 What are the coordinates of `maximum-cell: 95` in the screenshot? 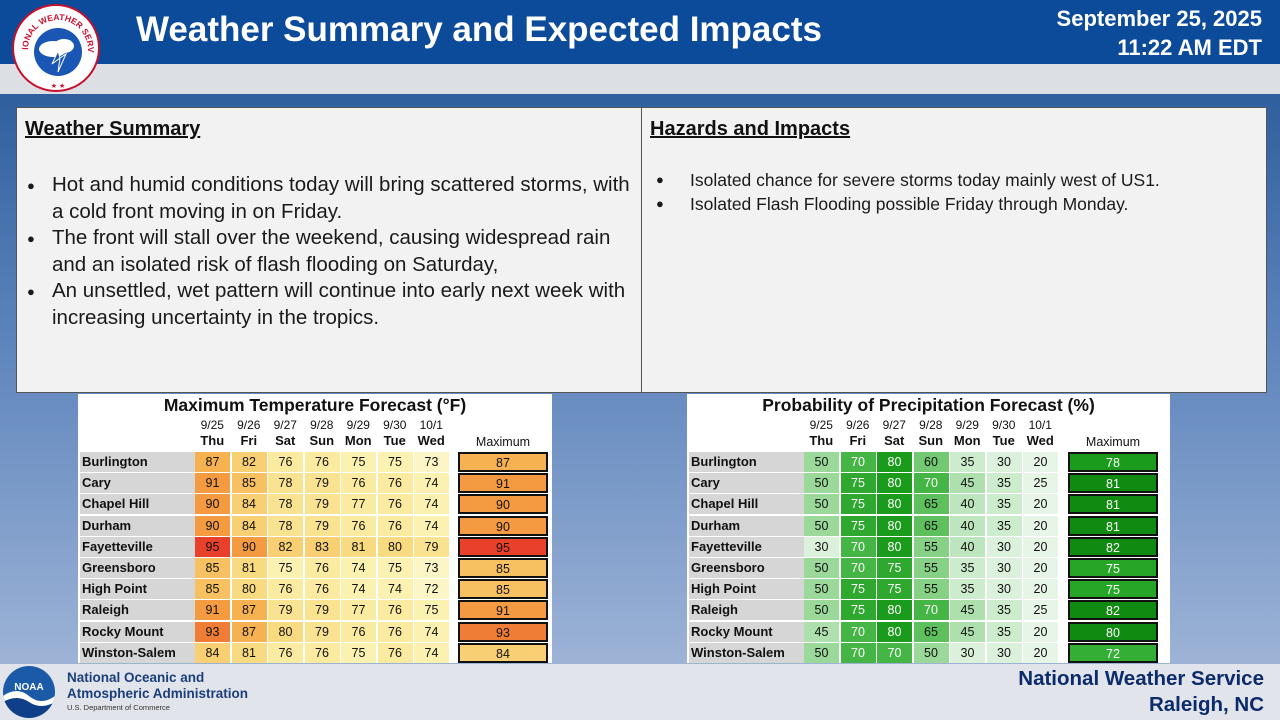 It's located at (503, 546).